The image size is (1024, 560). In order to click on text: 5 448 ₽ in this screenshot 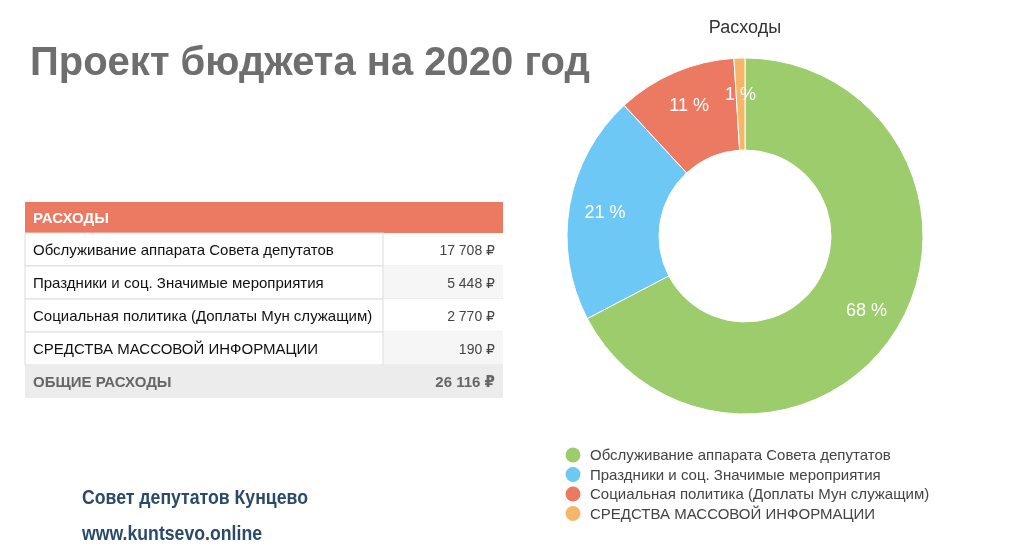, I will do `click(471, 283)`.